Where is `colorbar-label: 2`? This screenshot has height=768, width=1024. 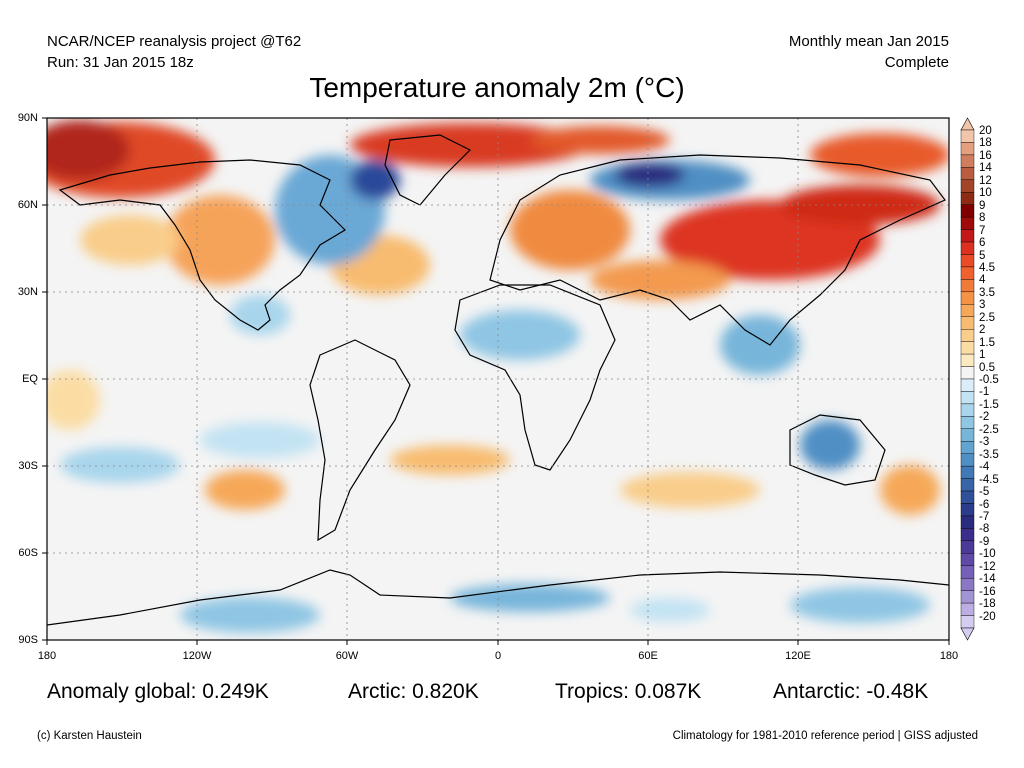
colorbar-label: 2 is located at coordinates (982, 330).